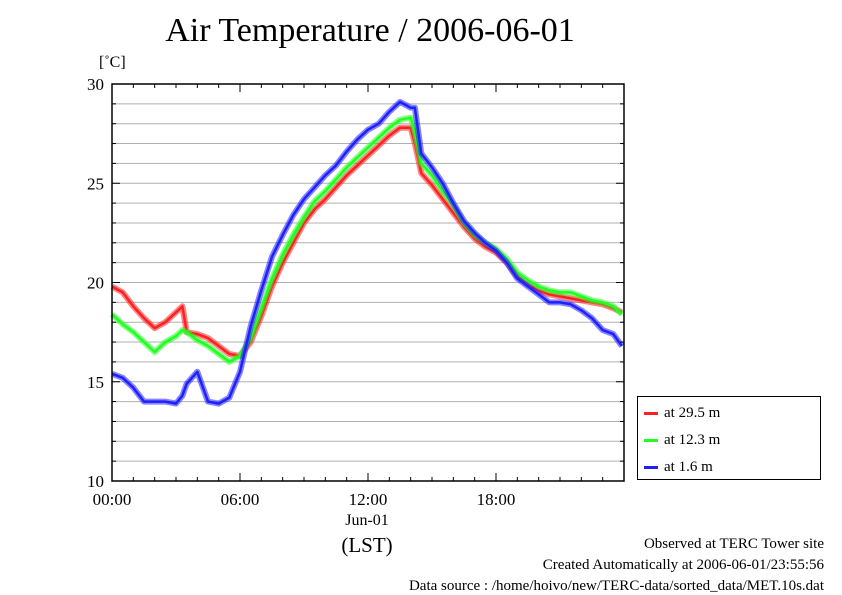 This screenshot has height=595, width=842. What do you see at coordinates (112, 62) in the screenshot?
I see `y-unit-label: [˚C]` at bounding box center [112, 62].